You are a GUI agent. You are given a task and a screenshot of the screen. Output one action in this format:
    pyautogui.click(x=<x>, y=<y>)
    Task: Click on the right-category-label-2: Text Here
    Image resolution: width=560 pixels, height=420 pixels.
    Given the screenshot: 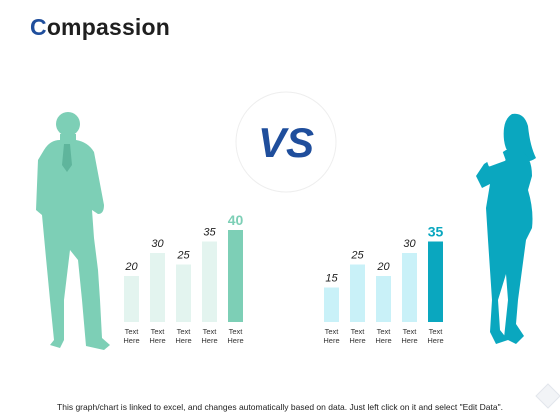 What is the action you would take?
    pyautogui.click(x=357, y=336)
    